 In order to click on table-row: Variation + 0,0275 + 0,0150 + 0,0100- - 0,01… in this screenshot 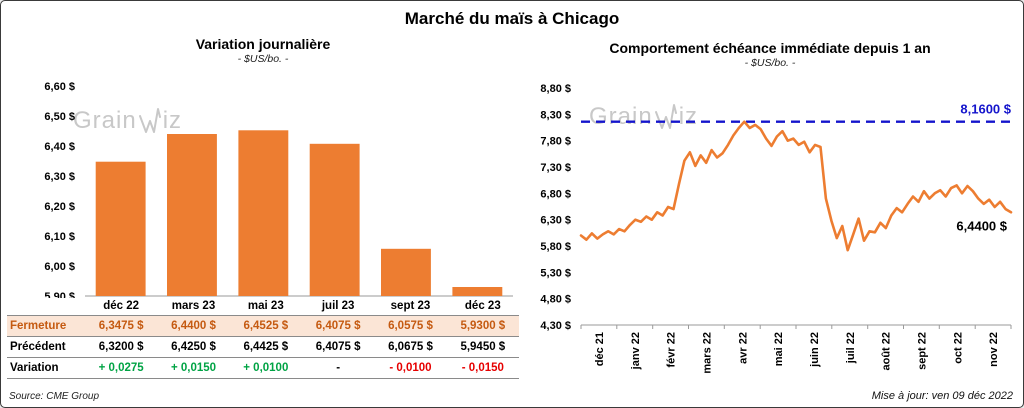, I will do `click(263, 368)`.